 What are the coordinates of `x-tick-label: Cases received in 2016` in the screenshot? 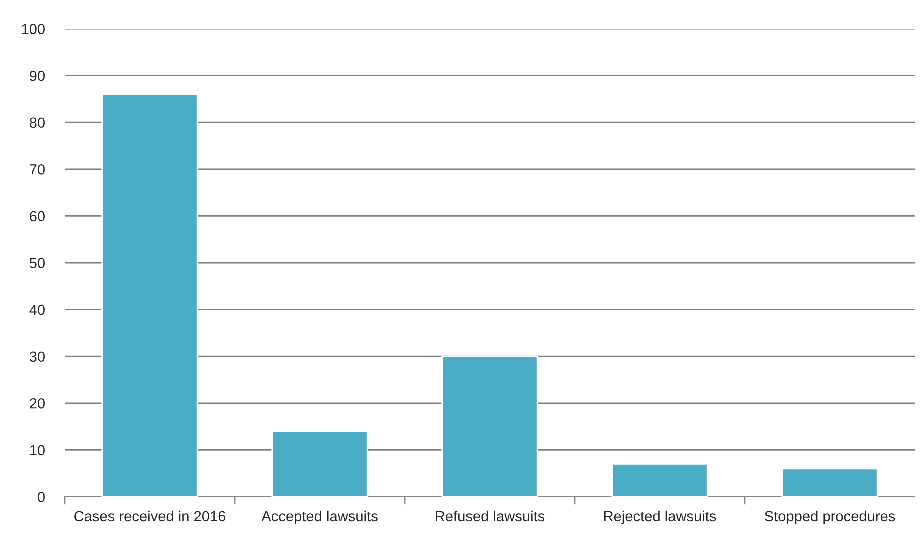 It's located at (150, 516).